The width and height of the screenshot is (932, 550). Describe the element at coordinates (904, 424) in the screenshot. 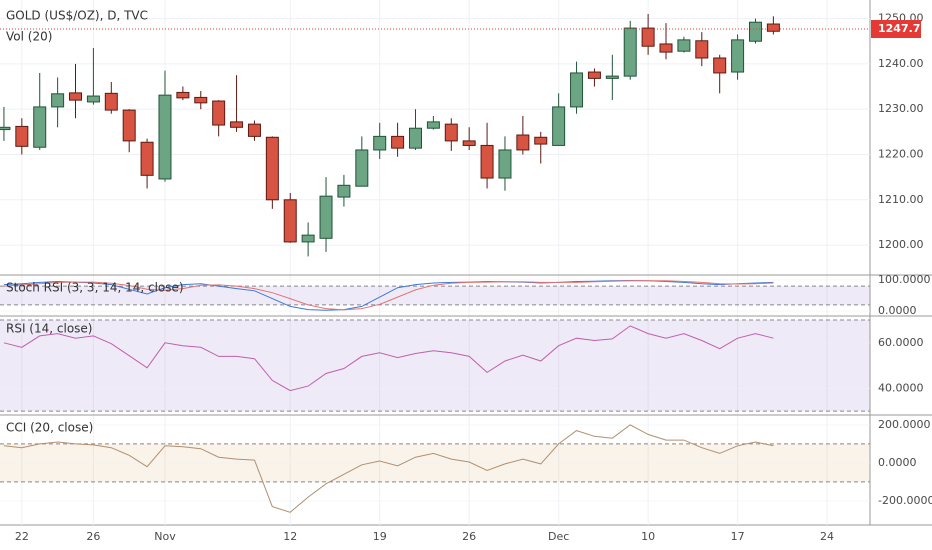

I see `y-tick-label: 200.0000` at that location.